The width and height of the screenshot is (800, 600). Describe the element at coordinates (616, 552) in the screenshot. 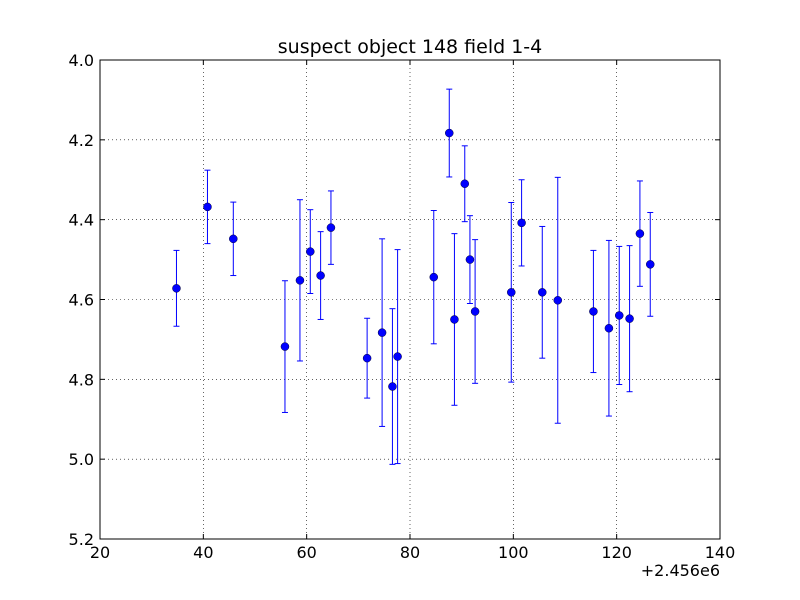

I see `x-tick-label: 120` at that location.